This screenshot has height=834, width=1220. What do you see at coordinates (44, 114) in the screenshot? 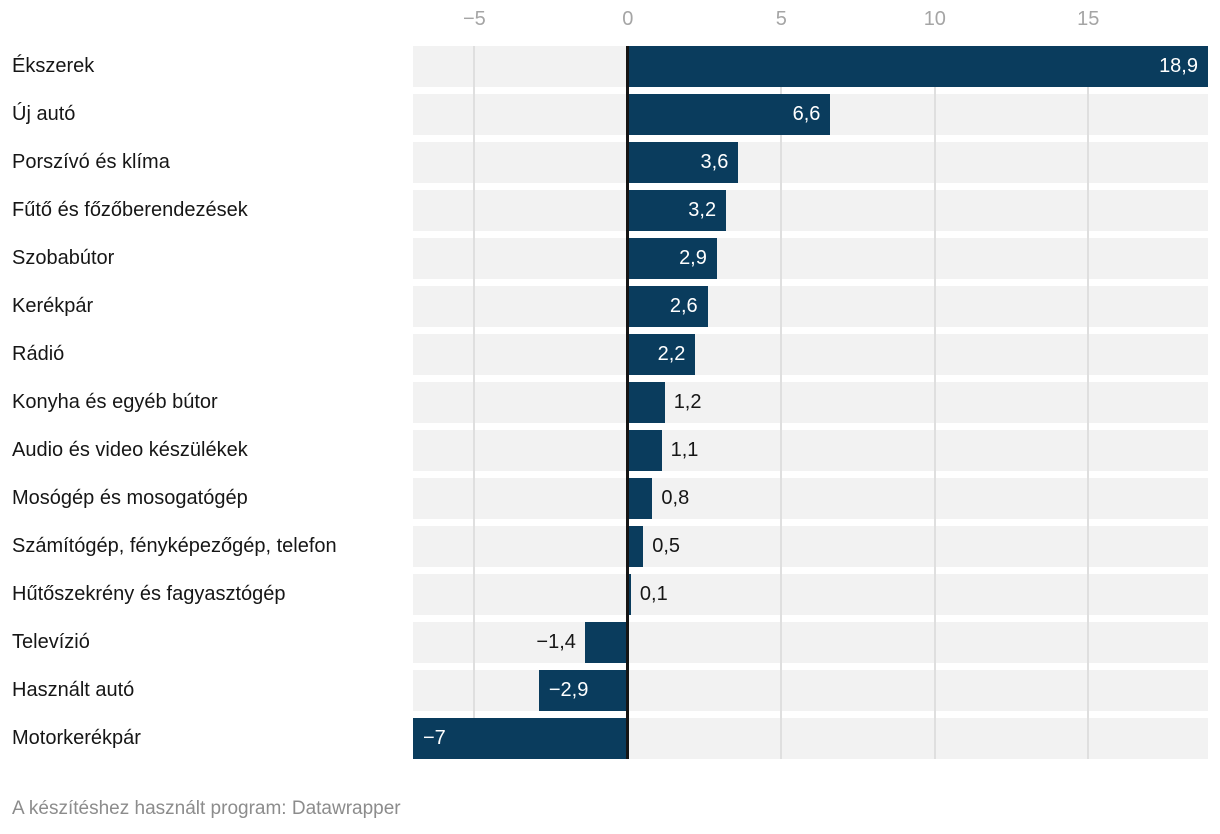
I see `category-label: Új autó` at bounding box center [44, 114].